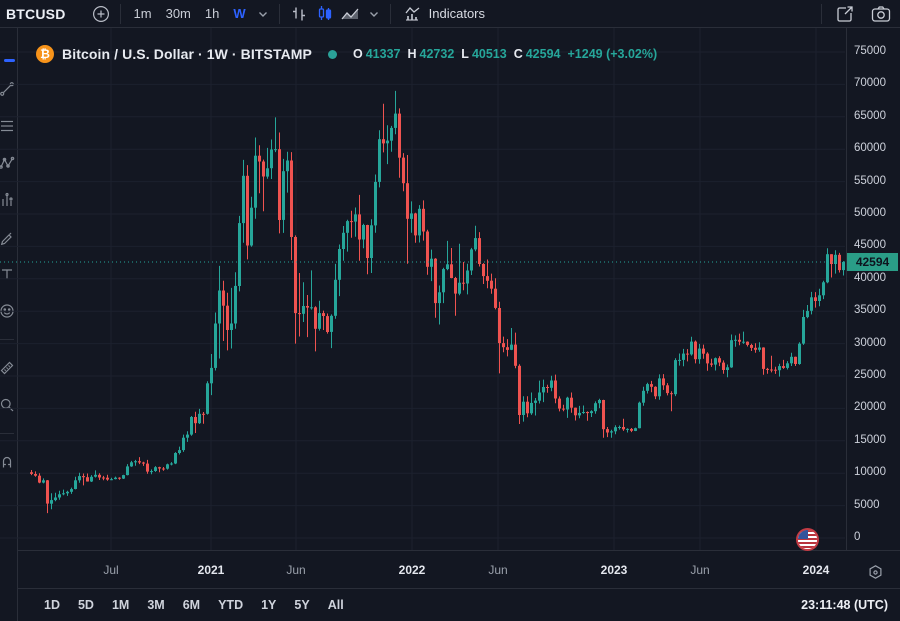 The height and width of the screenshot is (621, 900). I want to click on xabcd-pattern-tool-button, so click(8, 163).